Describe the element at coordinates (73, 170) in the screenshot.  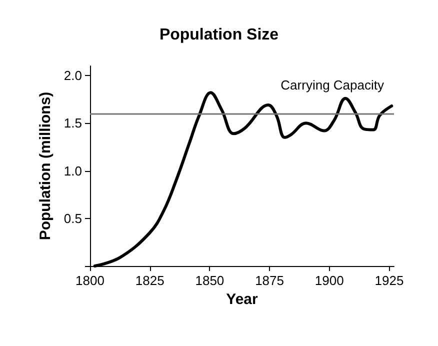
I see `y-tick-label: 1.0` at that location.